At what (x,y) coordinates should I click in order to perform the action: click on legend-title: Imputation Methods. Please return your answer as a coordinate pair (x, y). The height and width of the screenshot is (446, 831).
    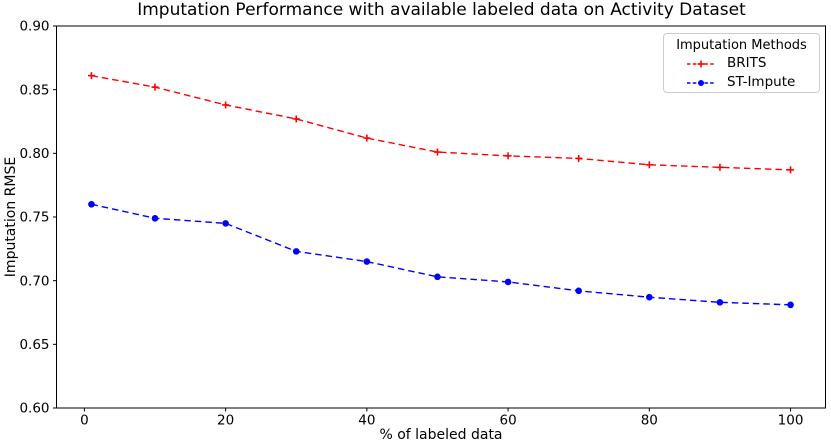
    Looking at the image, I should click on (741, 45).